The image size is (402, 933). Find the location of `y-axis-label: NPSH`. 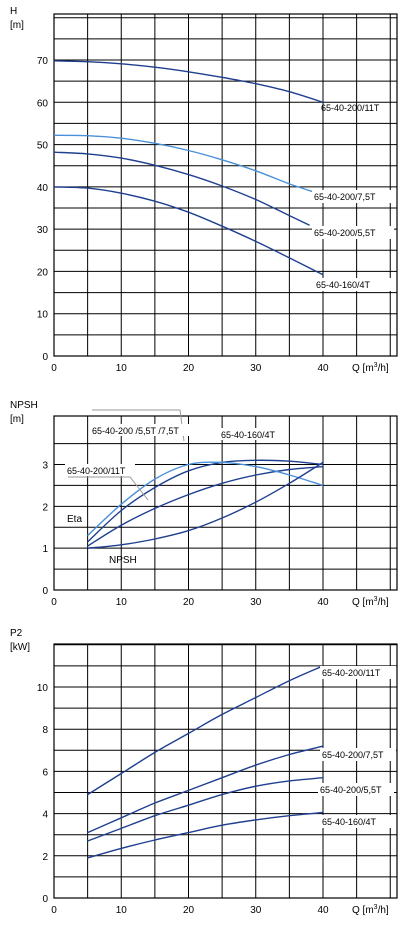

y-axis-label: NPSH is located at coordinates (24, 405).